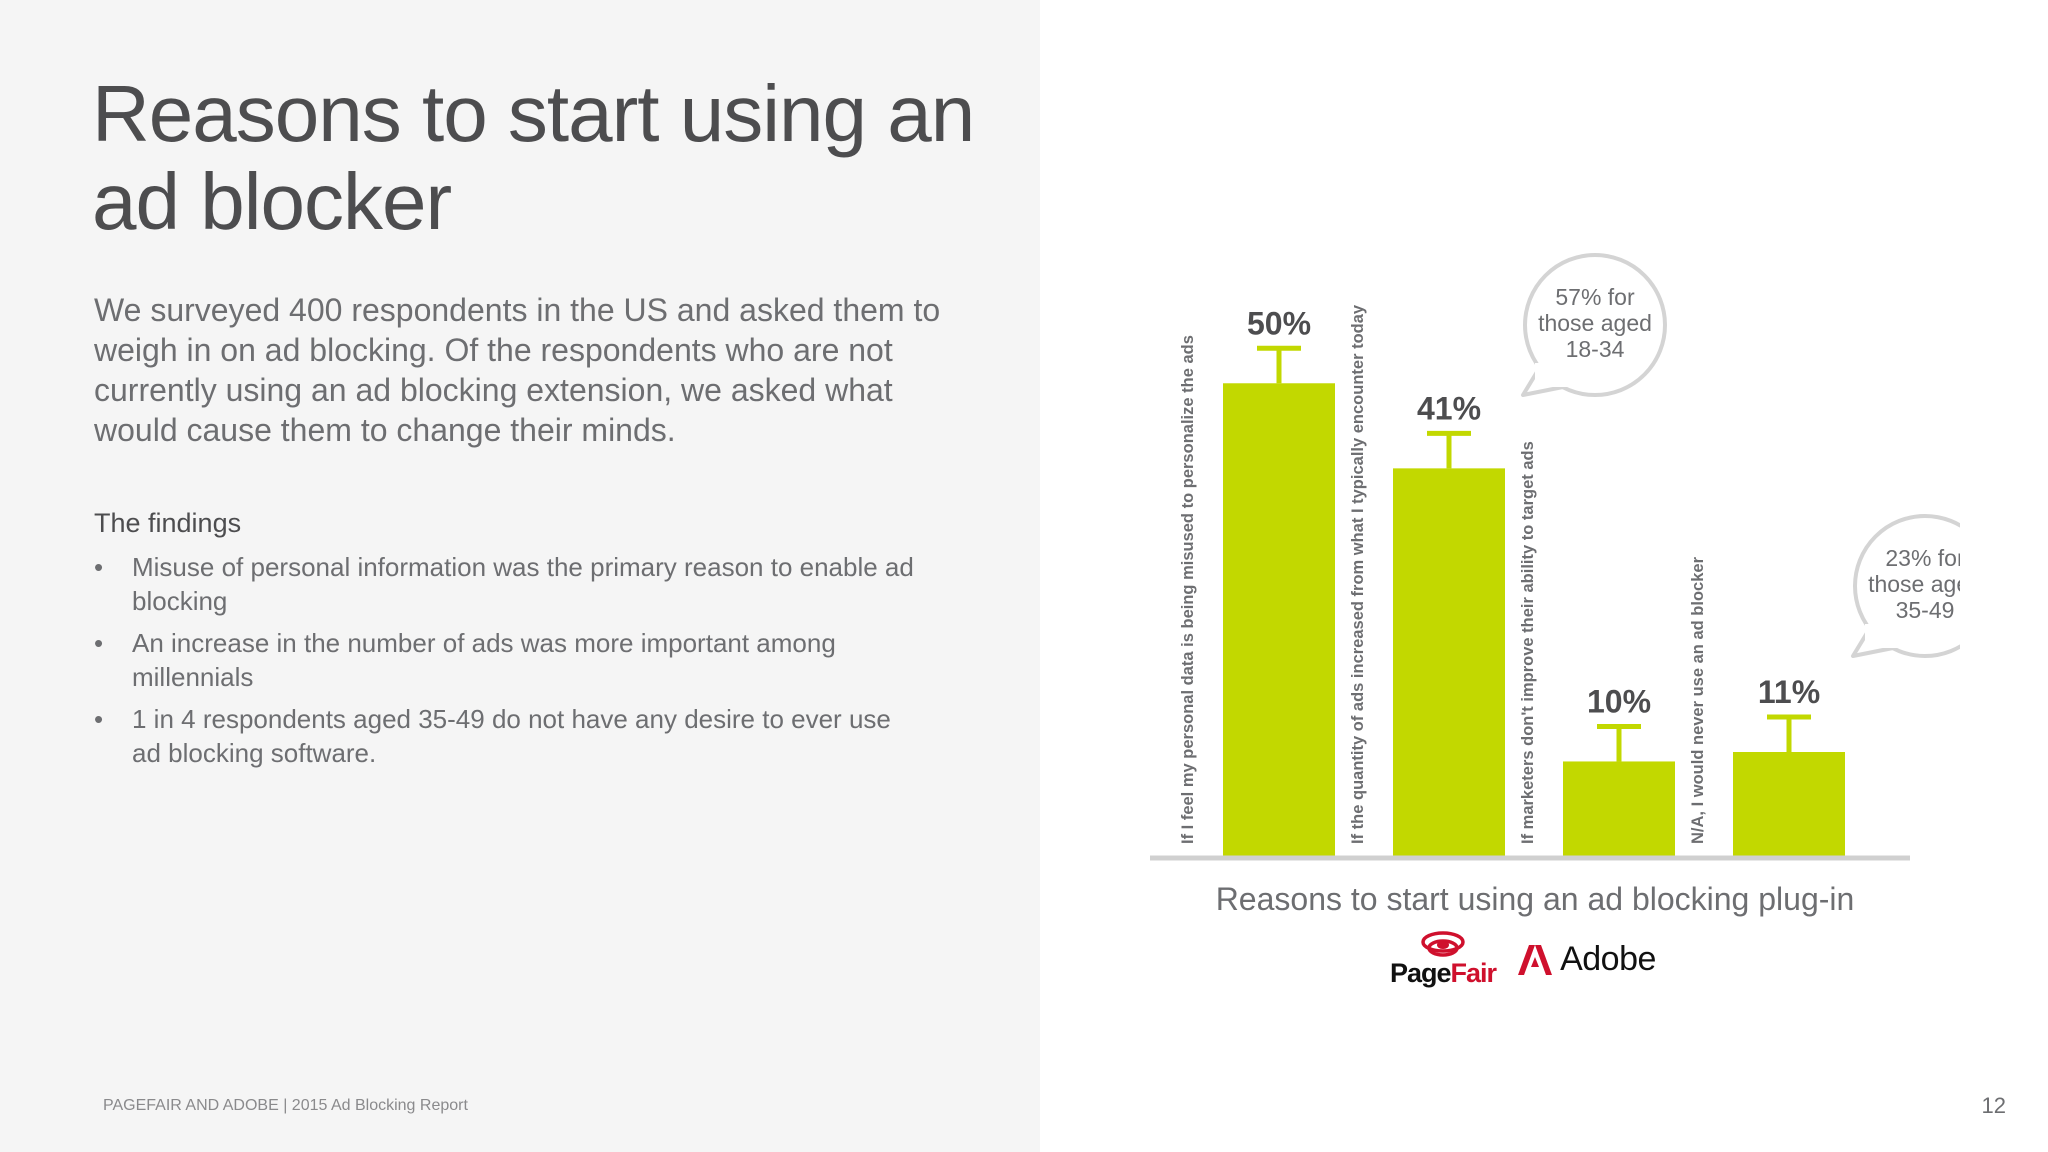 Image resolution: width=2048 pixels, height=1152 pixels. What do you see at coordinates (1608, 959) in the screenshot?
I see `adobe-wordmark: Adobe` at bounding box center [1608, 959].